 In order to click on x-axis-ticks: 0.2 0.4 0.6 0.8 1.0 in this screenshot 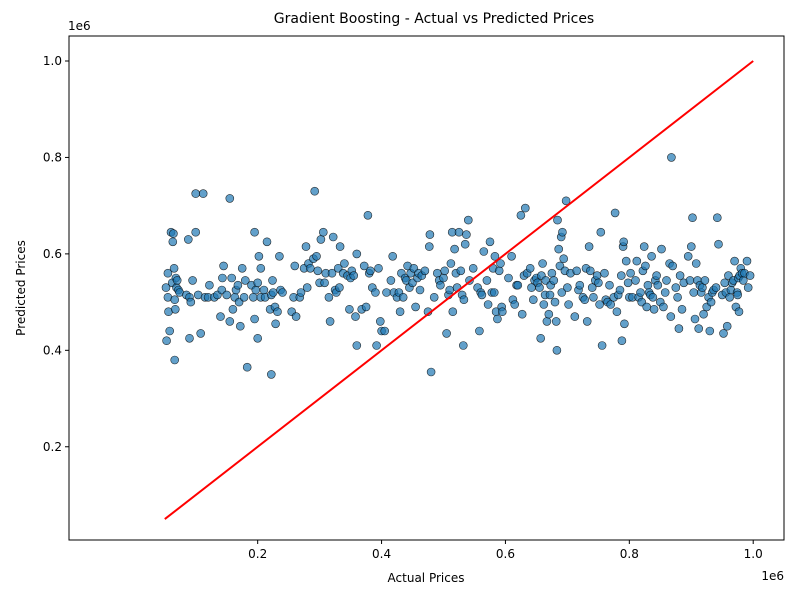, I will do `click(505, 550)`.